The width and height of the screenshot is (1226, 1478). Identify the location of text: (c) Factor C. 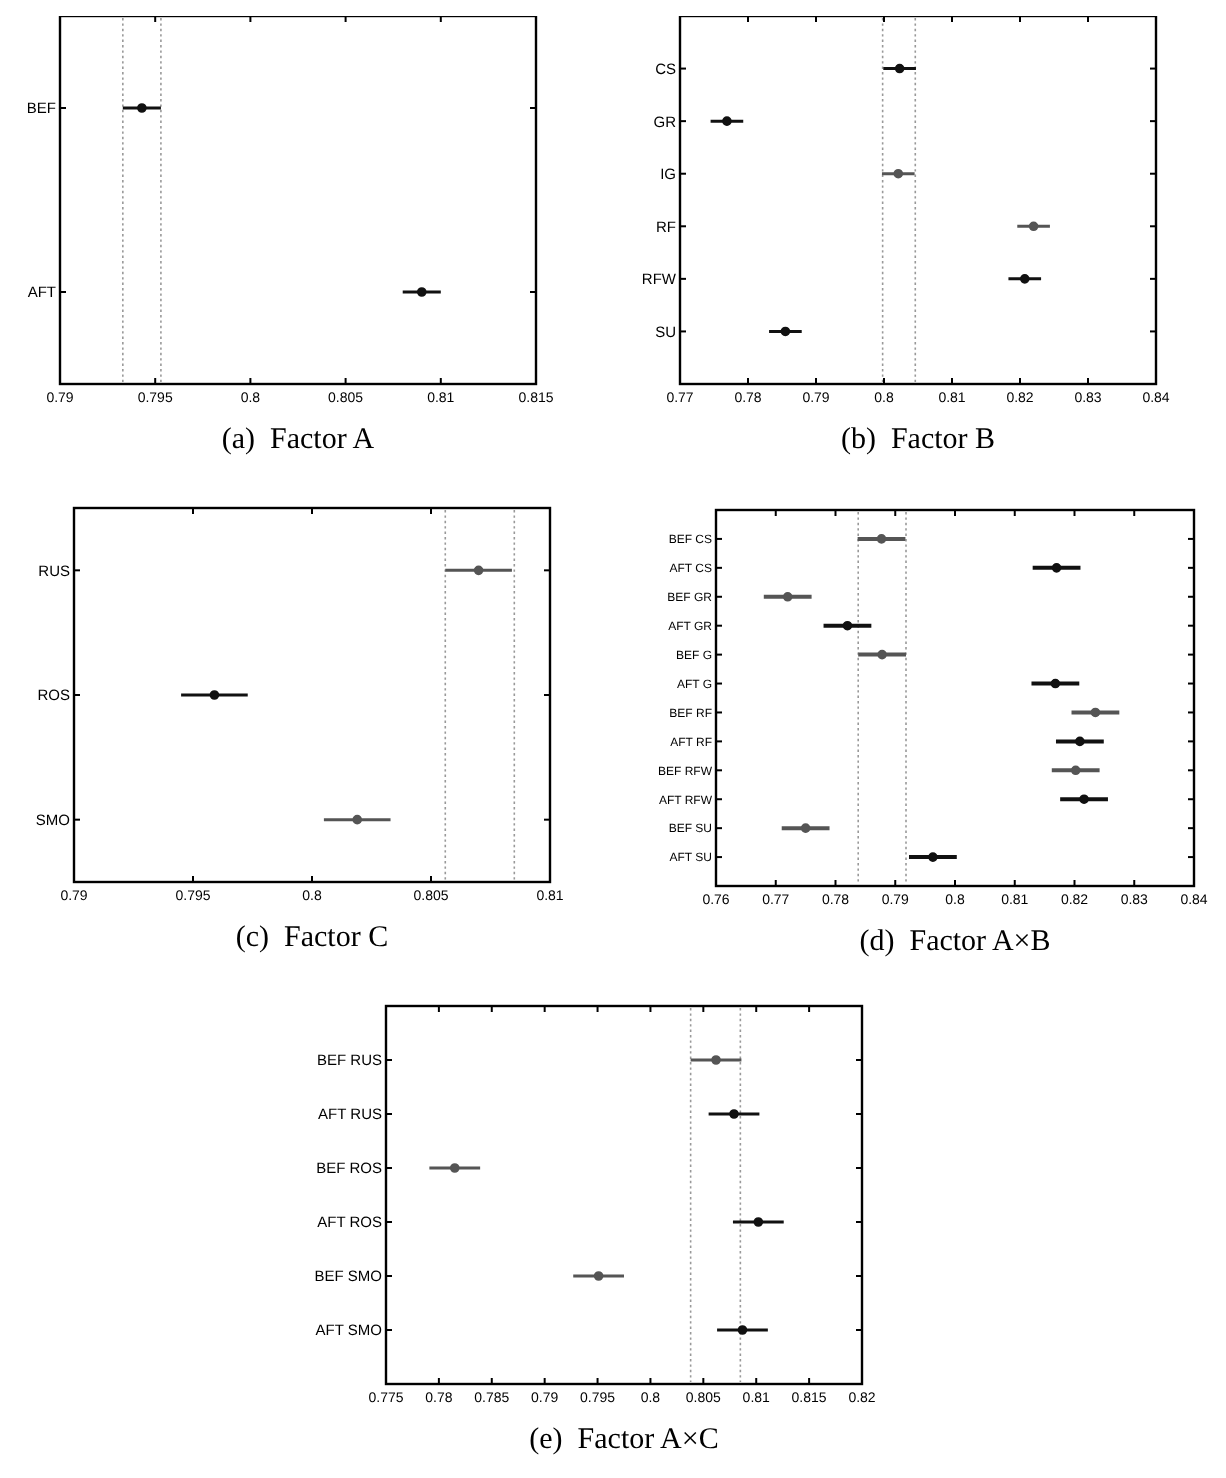
(312, 938).